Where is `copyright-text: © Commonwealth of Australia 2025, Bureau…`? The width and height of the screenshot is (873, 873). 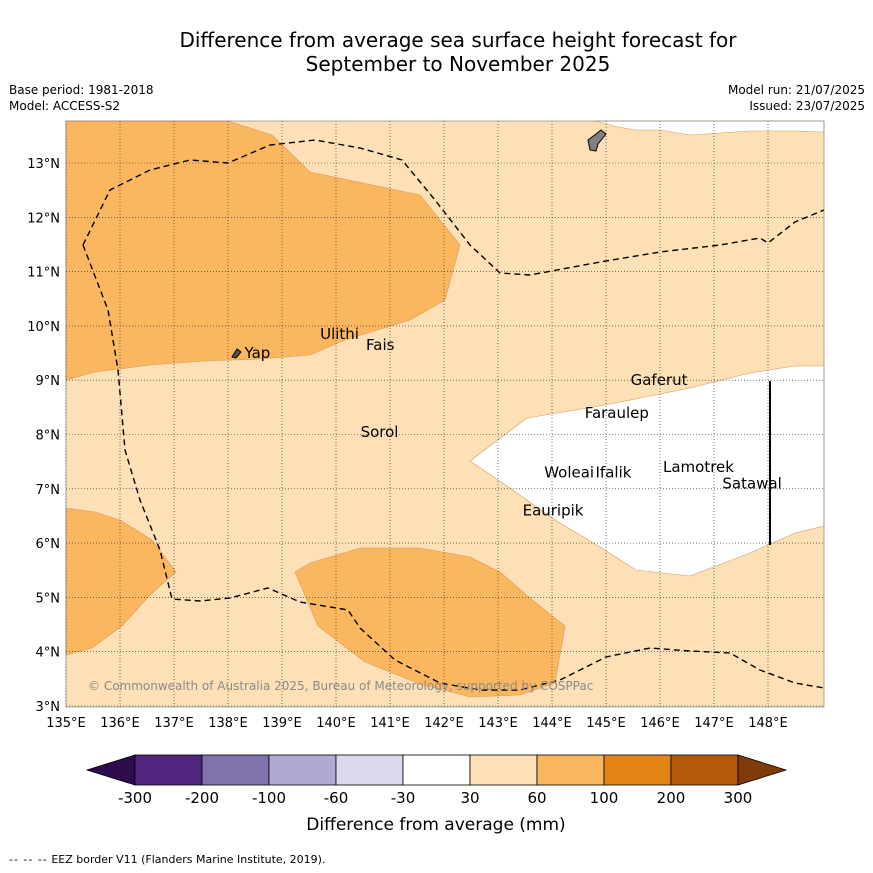
copyright-text: © Commonwealth of Australia 2025, Bureau… is located at coordinates (340, 686).